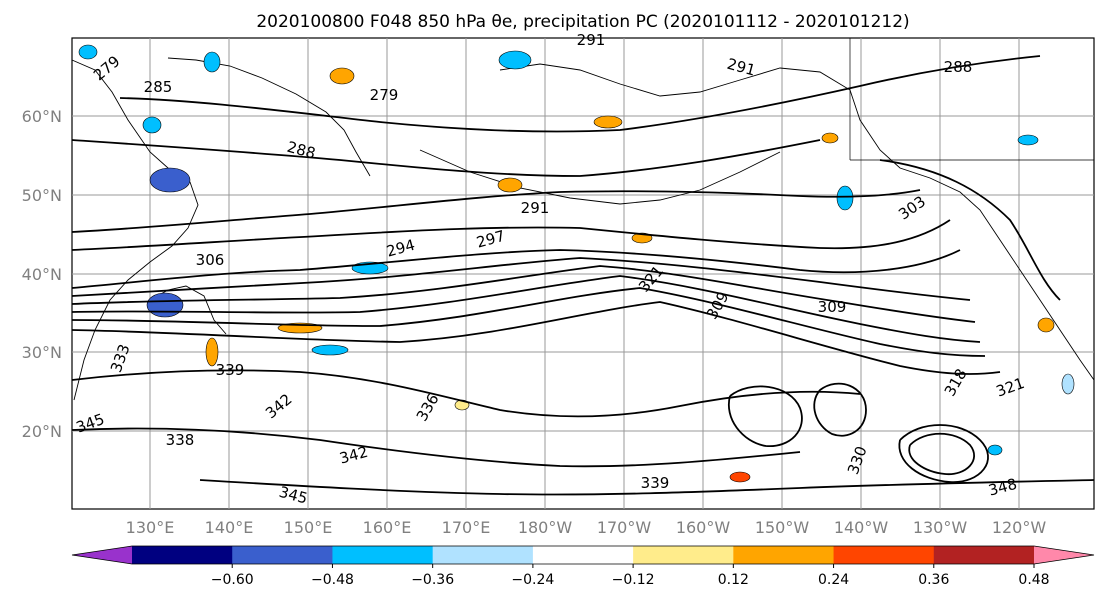 The image size is (1105, 603). I want to click on lon-tick-label: 120°W, so click(1019, 527).